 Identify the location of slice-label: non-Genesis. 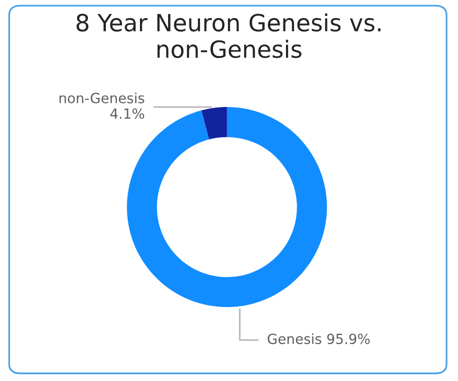
(102, 98).